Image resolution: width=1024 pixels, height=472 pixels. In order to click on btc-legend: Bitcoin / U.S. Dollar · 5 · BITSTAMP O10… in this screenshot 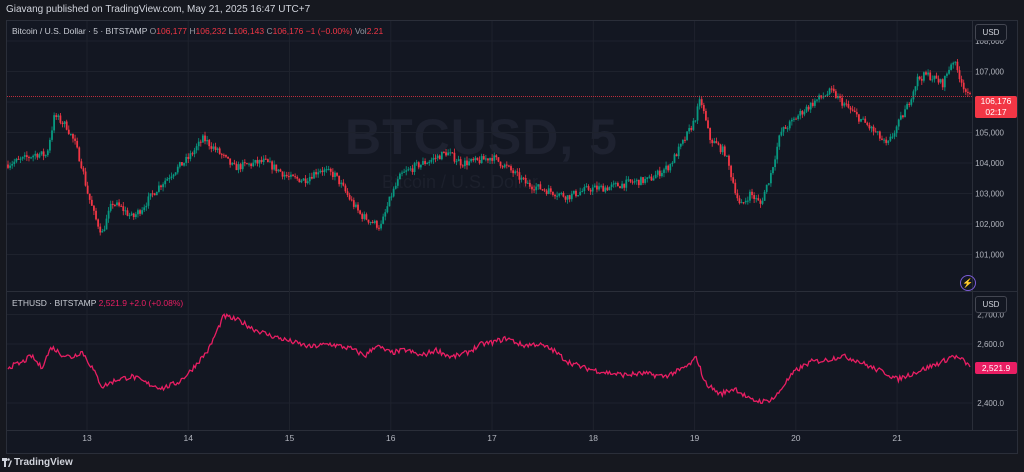, I will do `click(197, 31)`.